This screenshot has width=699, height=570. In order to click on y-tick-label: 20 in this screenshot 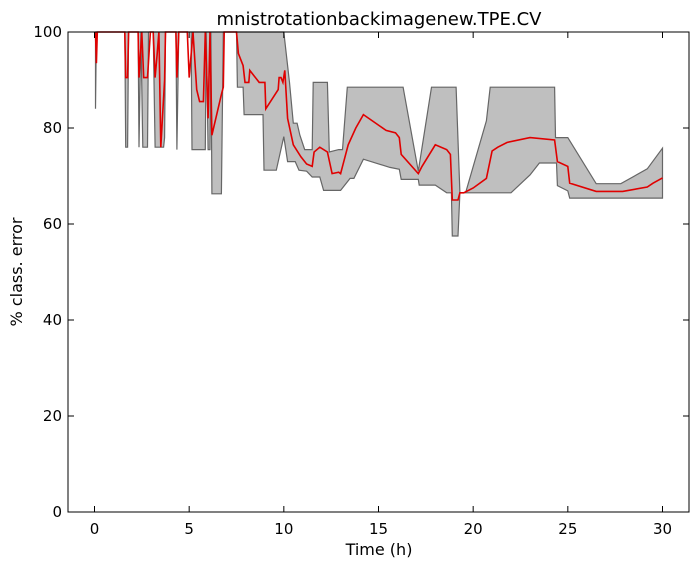, I will do `click(52, 416)`.